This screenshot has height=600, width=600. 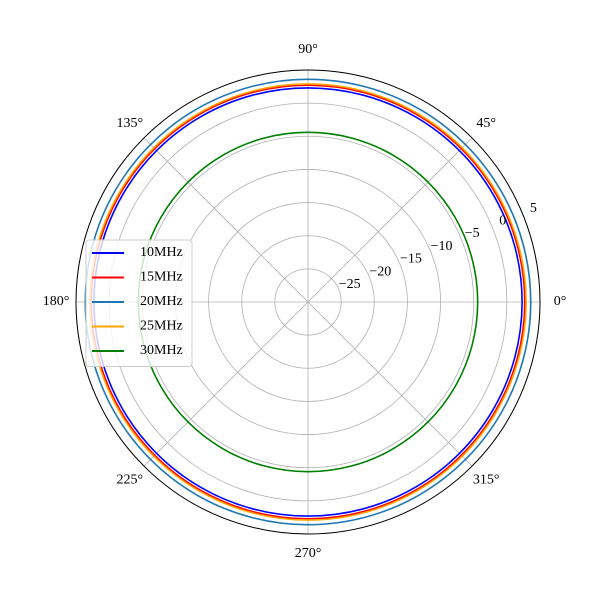 What do you see at coordinates (350, 284) in the screenshot?
I see `radial-tick-label: −25` at bounding box center [350, 284].